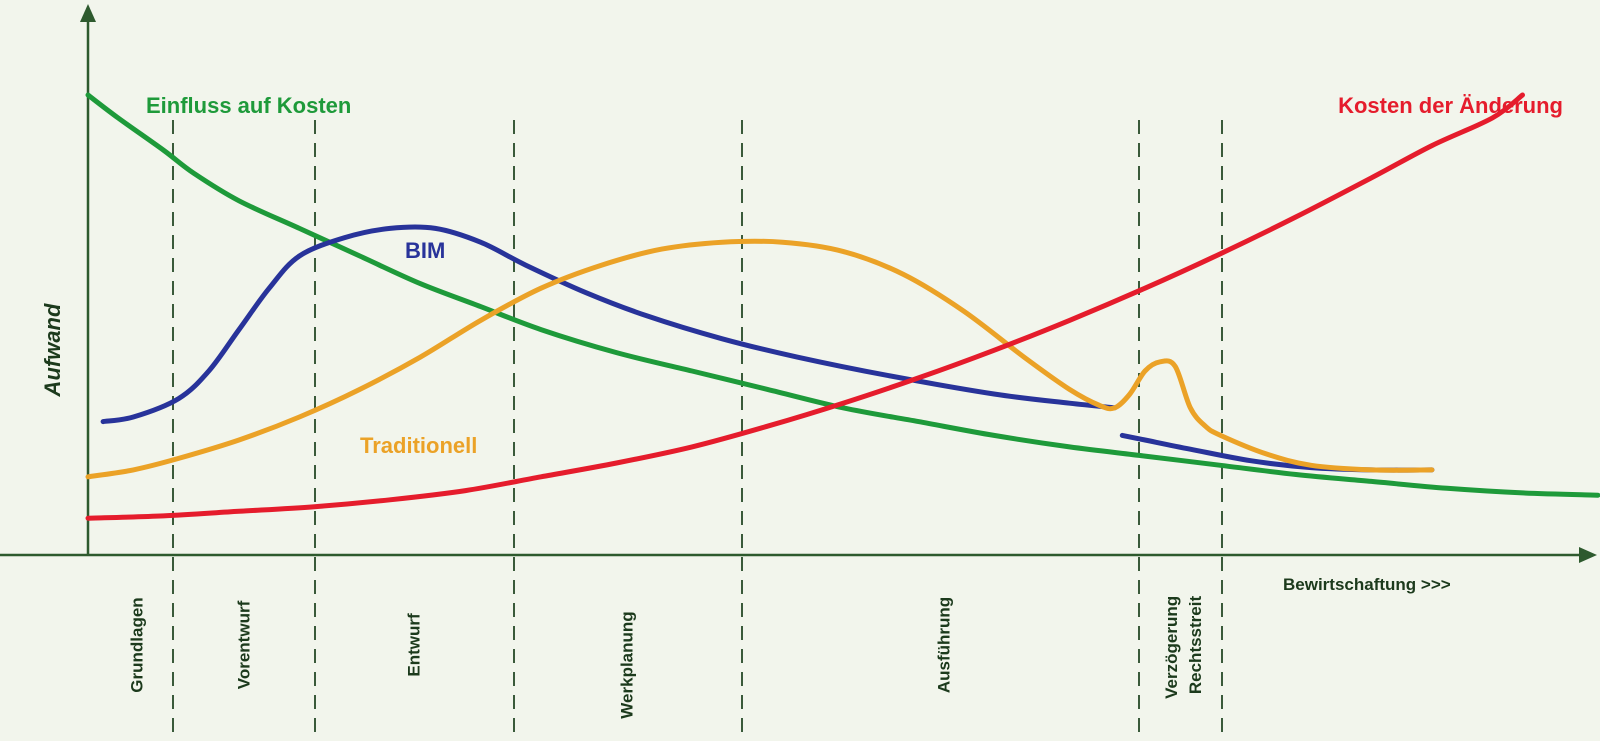 Image resolution: width=1600 pixels, height=741 pixels. Describe the element at coordinates (248, 105) in the screenshot. I see `label-einfluss-auf-kosten: Einfluss auf Kosten` at that location.